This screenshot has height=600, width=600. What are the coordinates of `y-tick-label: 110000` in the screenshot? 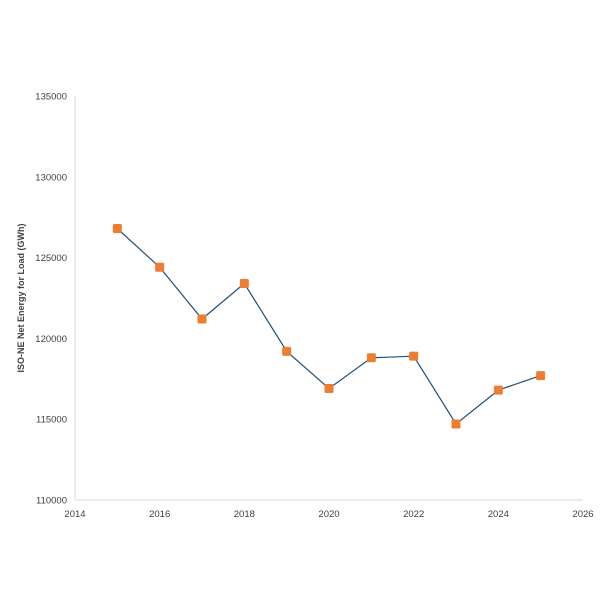 It's located at (51, 501).